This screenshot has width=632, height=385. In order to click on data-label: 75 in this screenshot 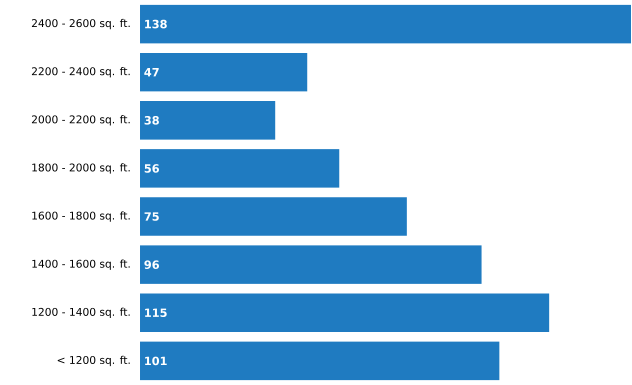, I will do `click(151, 216)`.